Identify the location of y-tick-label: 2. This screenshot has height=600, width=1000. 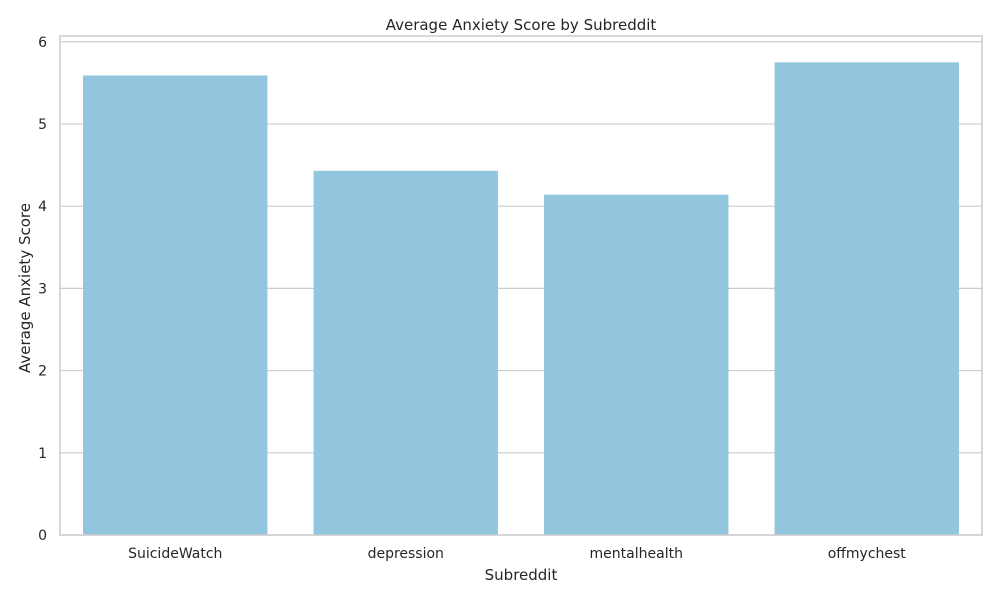
(42, 372).